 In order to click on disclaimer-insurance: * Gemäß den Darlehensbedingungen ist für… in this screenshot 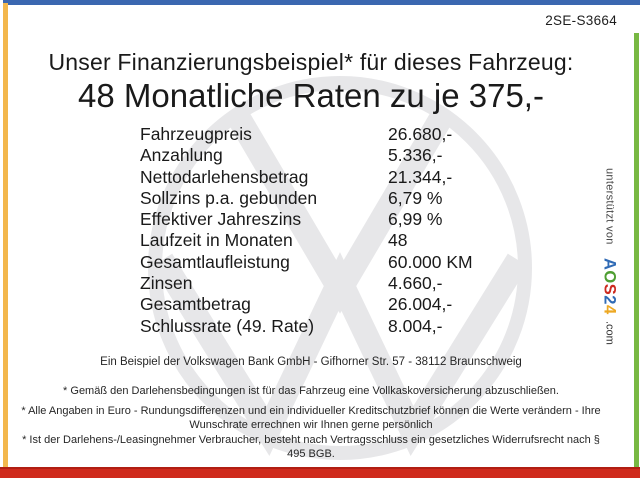, I will do `click(311, 391)`.